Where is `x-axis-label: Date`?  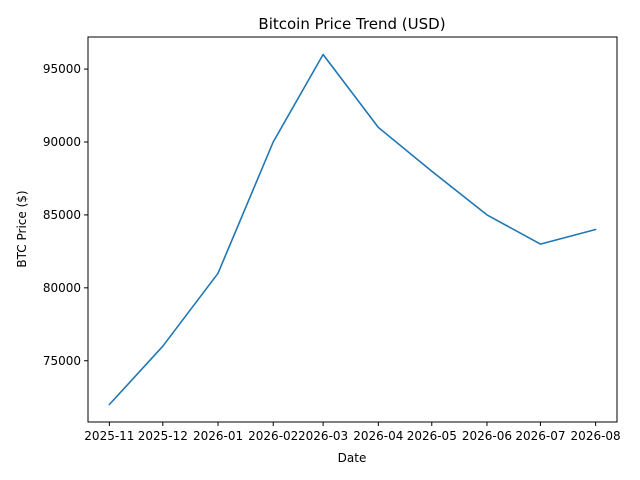 x-axis-label: Date is located at coordinates (352, 458).